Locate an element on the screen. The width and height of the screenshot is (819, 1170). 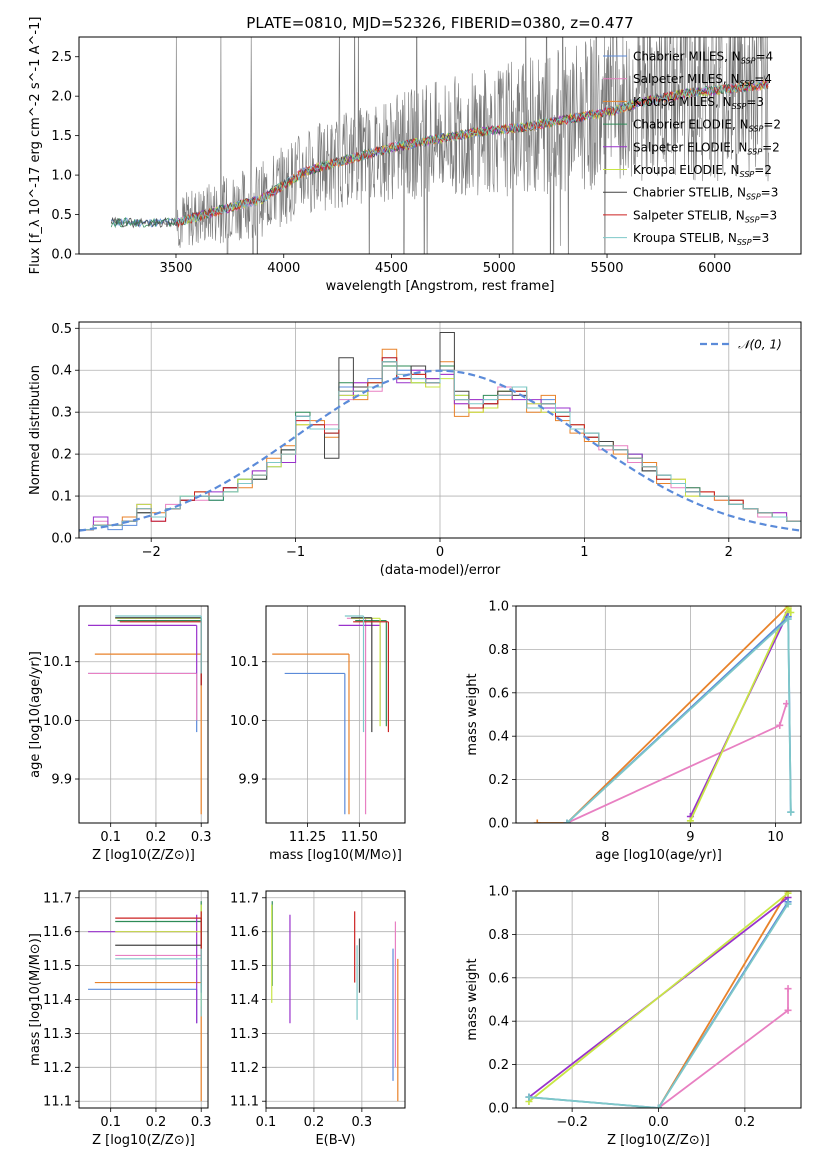
weight-line-kroupa_miles is located at coordinates (663, 714).